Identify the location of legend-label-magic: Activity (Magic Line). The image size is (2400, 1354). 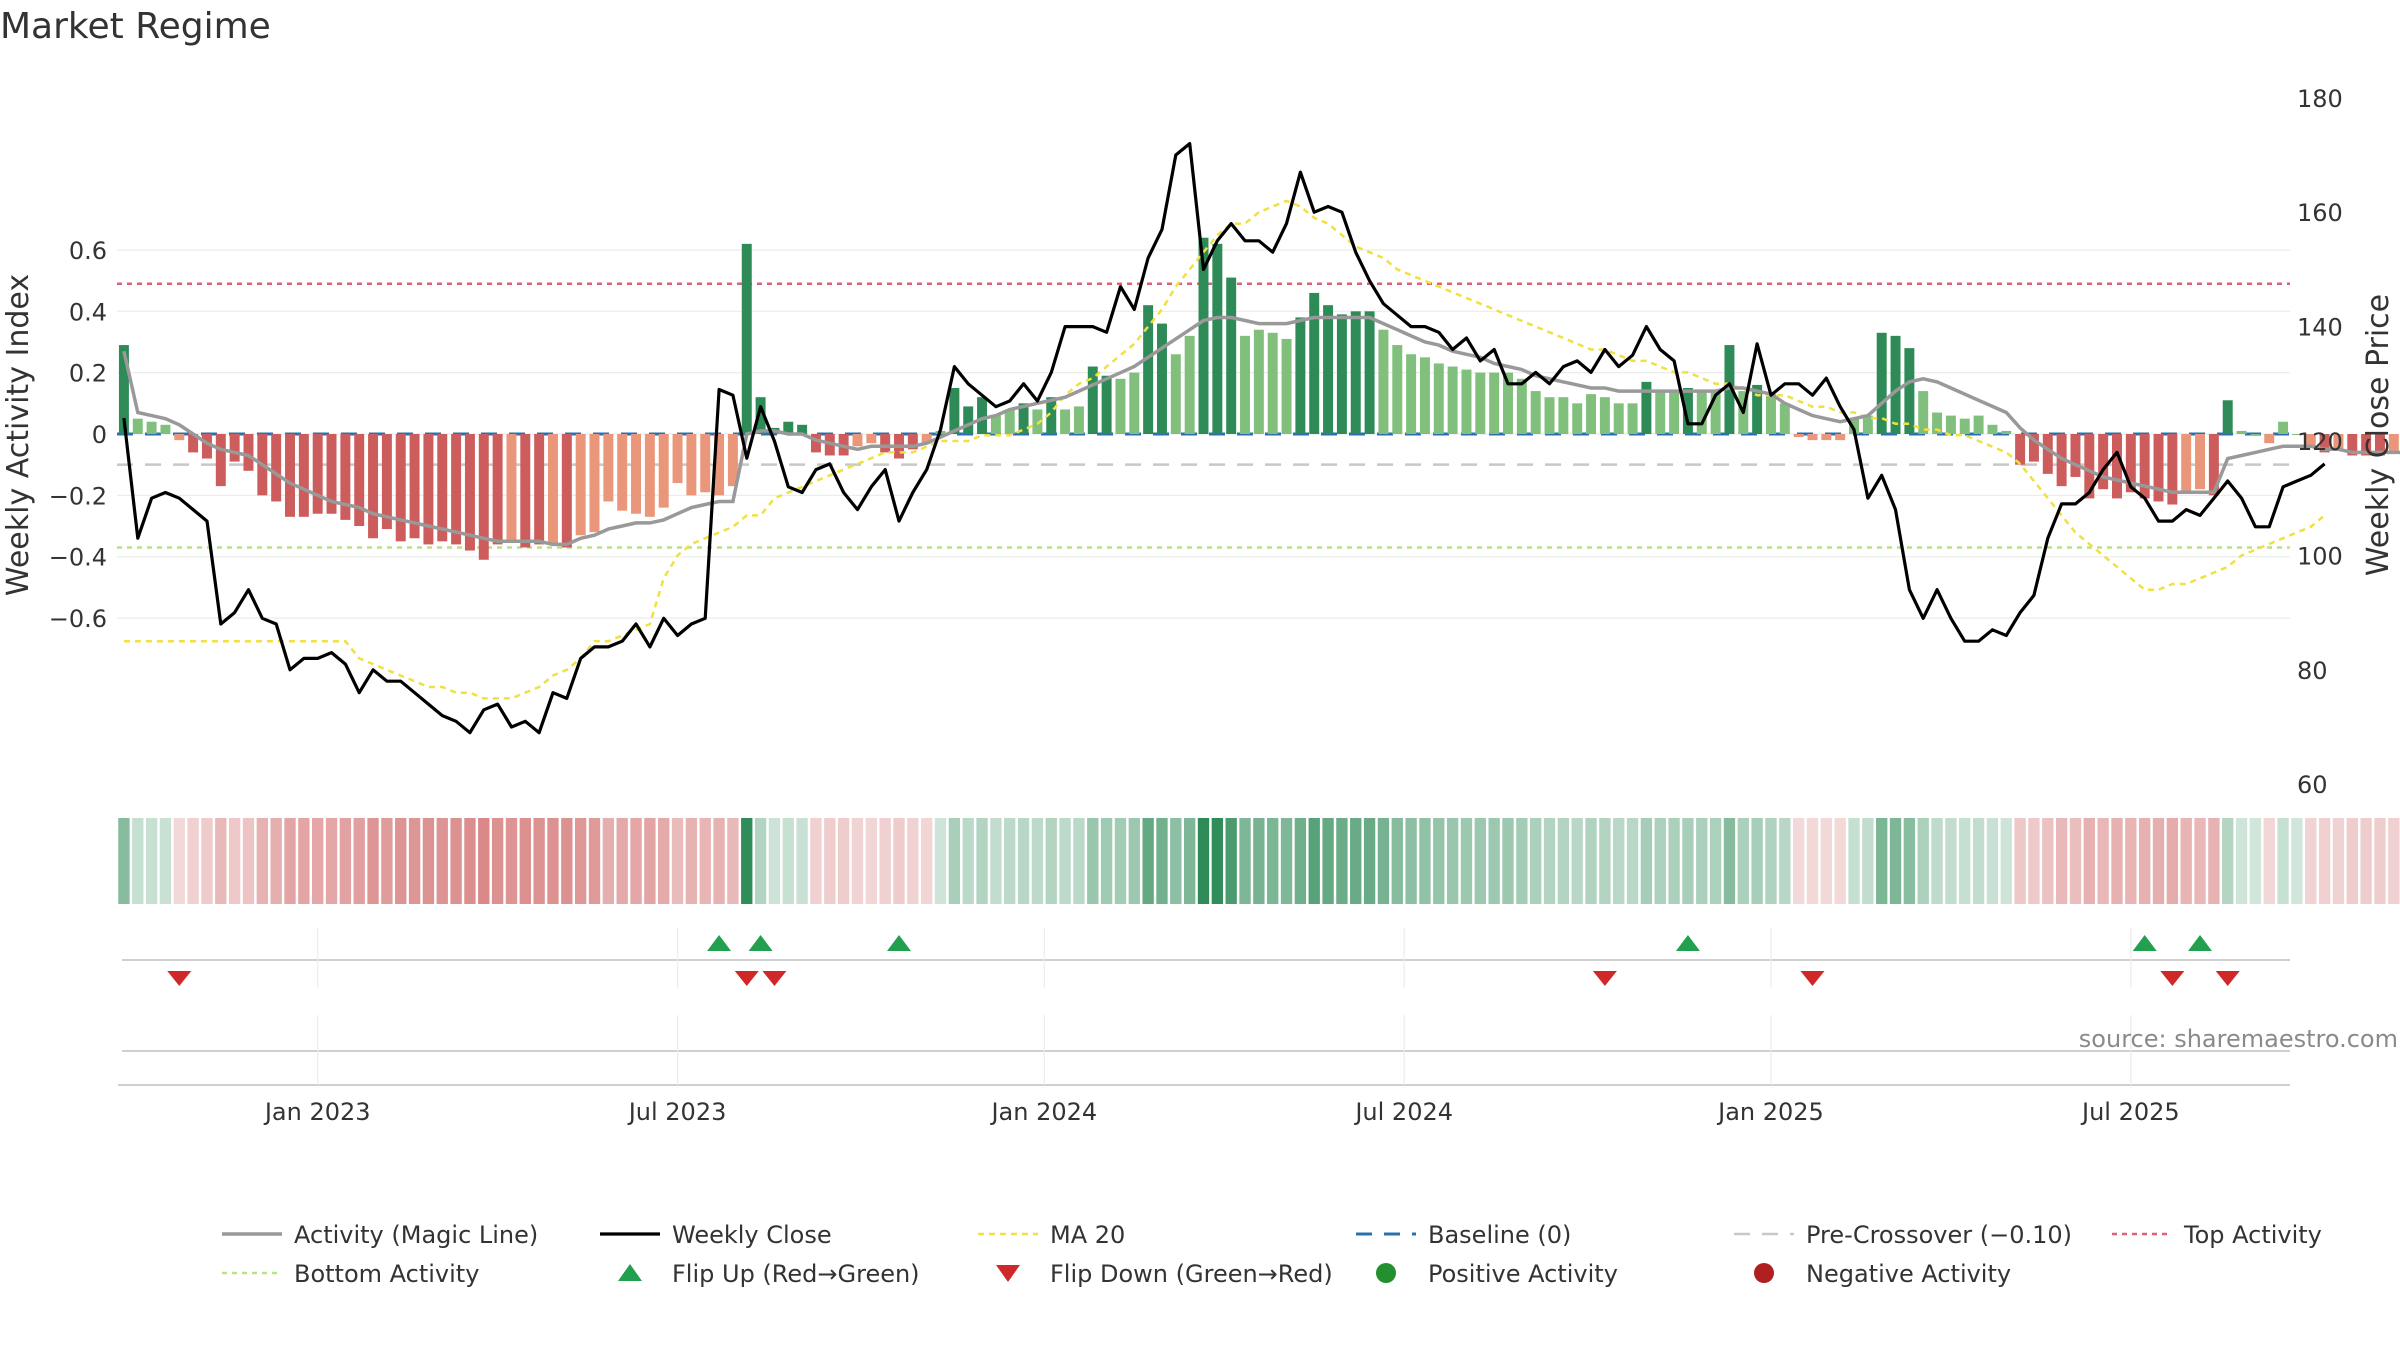
(416, 1235).